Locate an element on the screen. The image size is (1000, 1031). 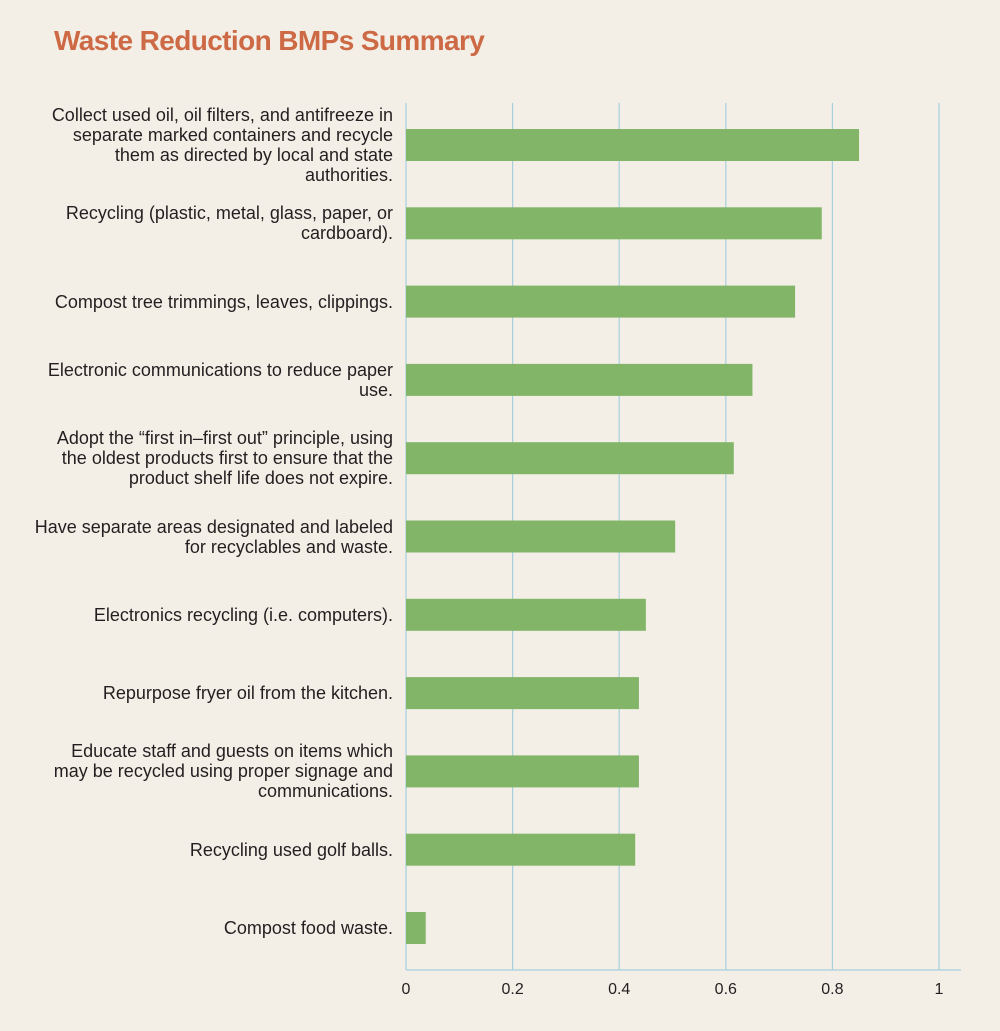
chart-title: Waste Reduction BMPs Summary is located at coordinates (269, 40).